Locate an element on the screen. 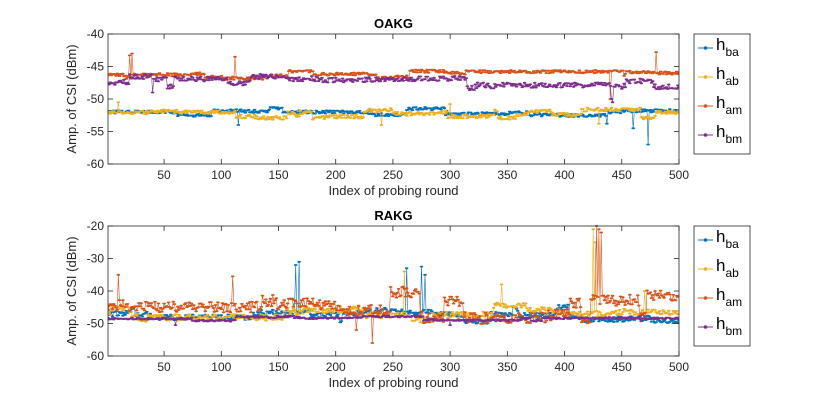 This screenshot has height=405, width=830. y-tick-label: -20 is located at coordinates (96, 226).